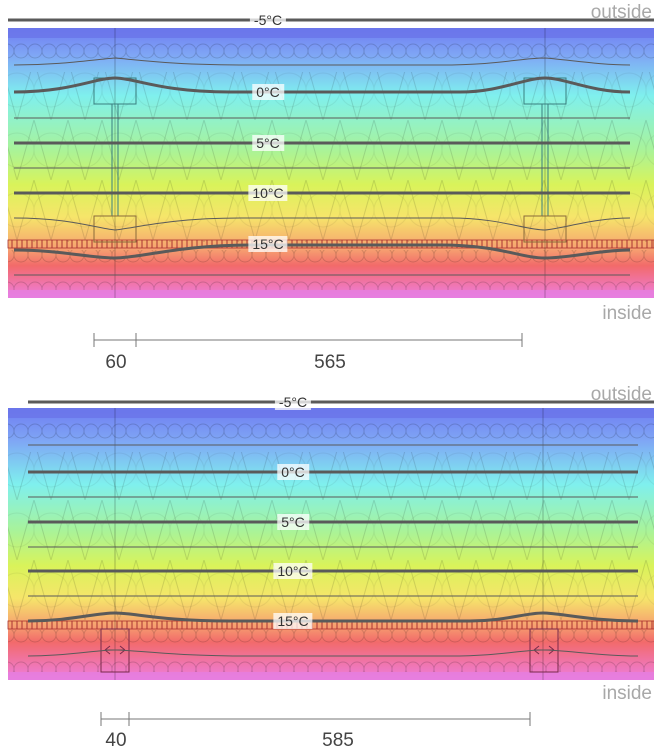 The image size is (654, 753). Describe the element at coordinates (330, 362) in the screenshot. I see `dimension-value: 565` at that location.